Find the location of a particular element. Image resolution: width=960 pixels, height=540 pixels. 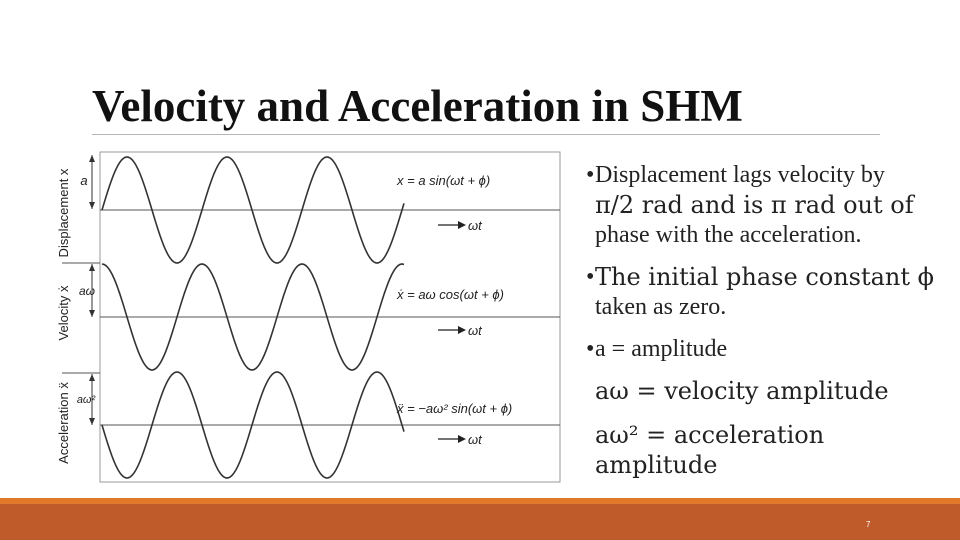

axis-label-acceleration: Acceleration ẍ is located at coordinates (63, 423).